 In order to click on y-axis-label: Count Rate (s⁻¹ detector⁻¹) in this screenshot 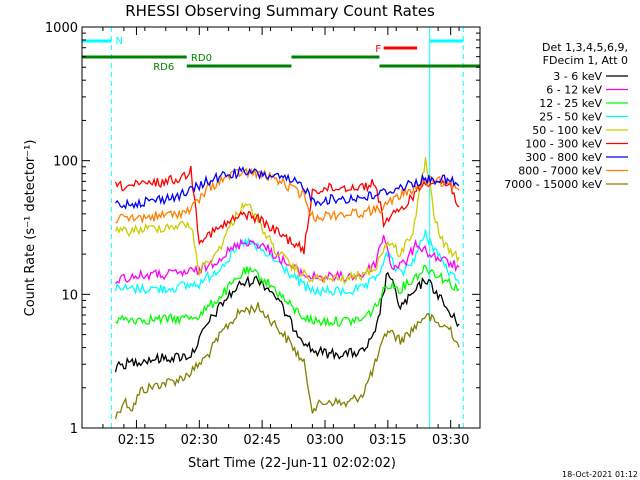, I will do `click(30, 228)`.